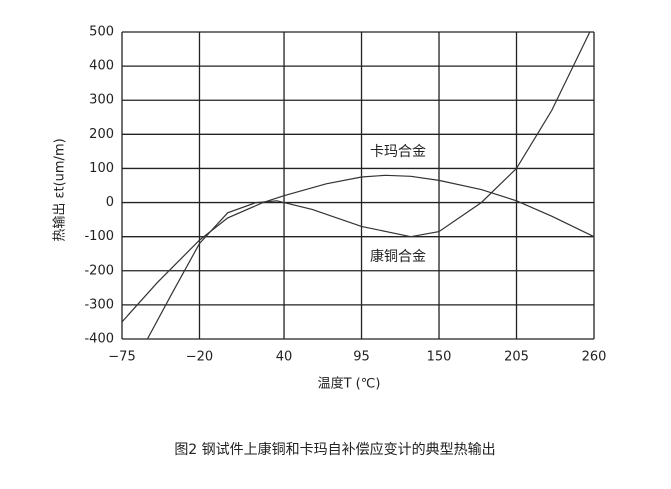 This screenshot has width=671, height=489. What do you see at coordinates (594, 357) in the screenshot?
I see `x-tick-label: 260` at bounding box center [594, 357].